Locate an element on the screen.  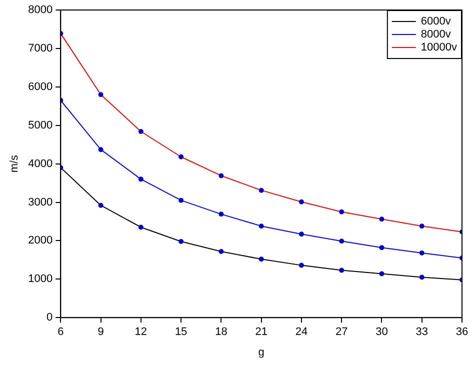
y-tick-label: 2000 is located at coordinates (40, 240).